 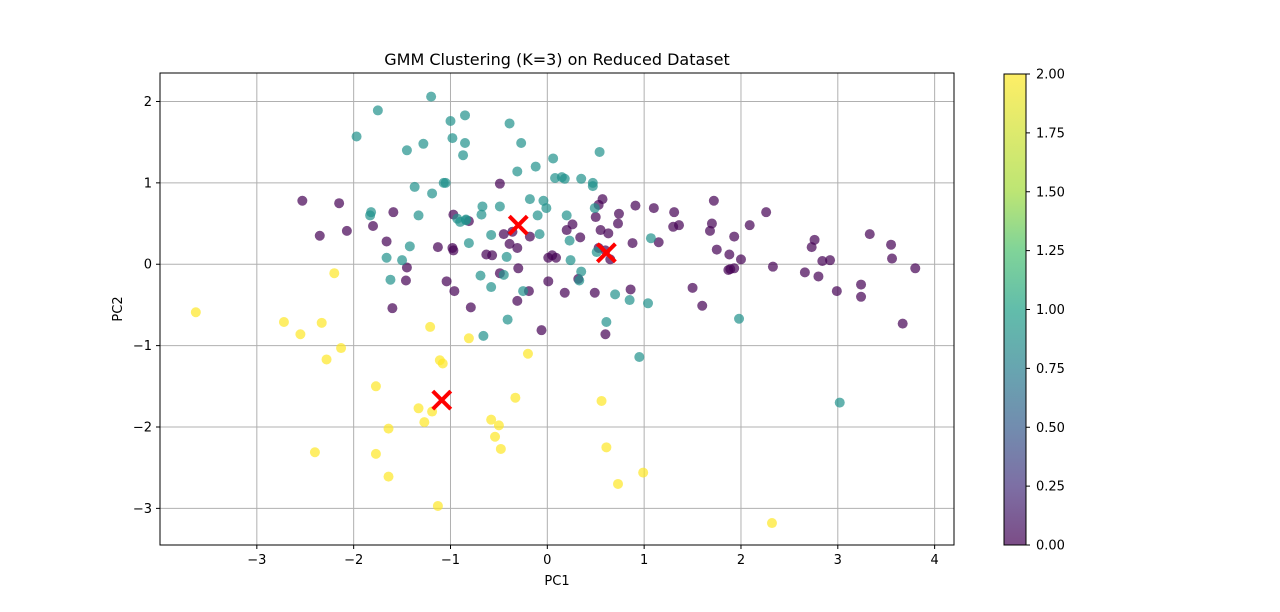 What do you see at coordinates (118, 308) in the screenshot?
I see `y-axis-label: PC2` at bounding box center [118, 308].